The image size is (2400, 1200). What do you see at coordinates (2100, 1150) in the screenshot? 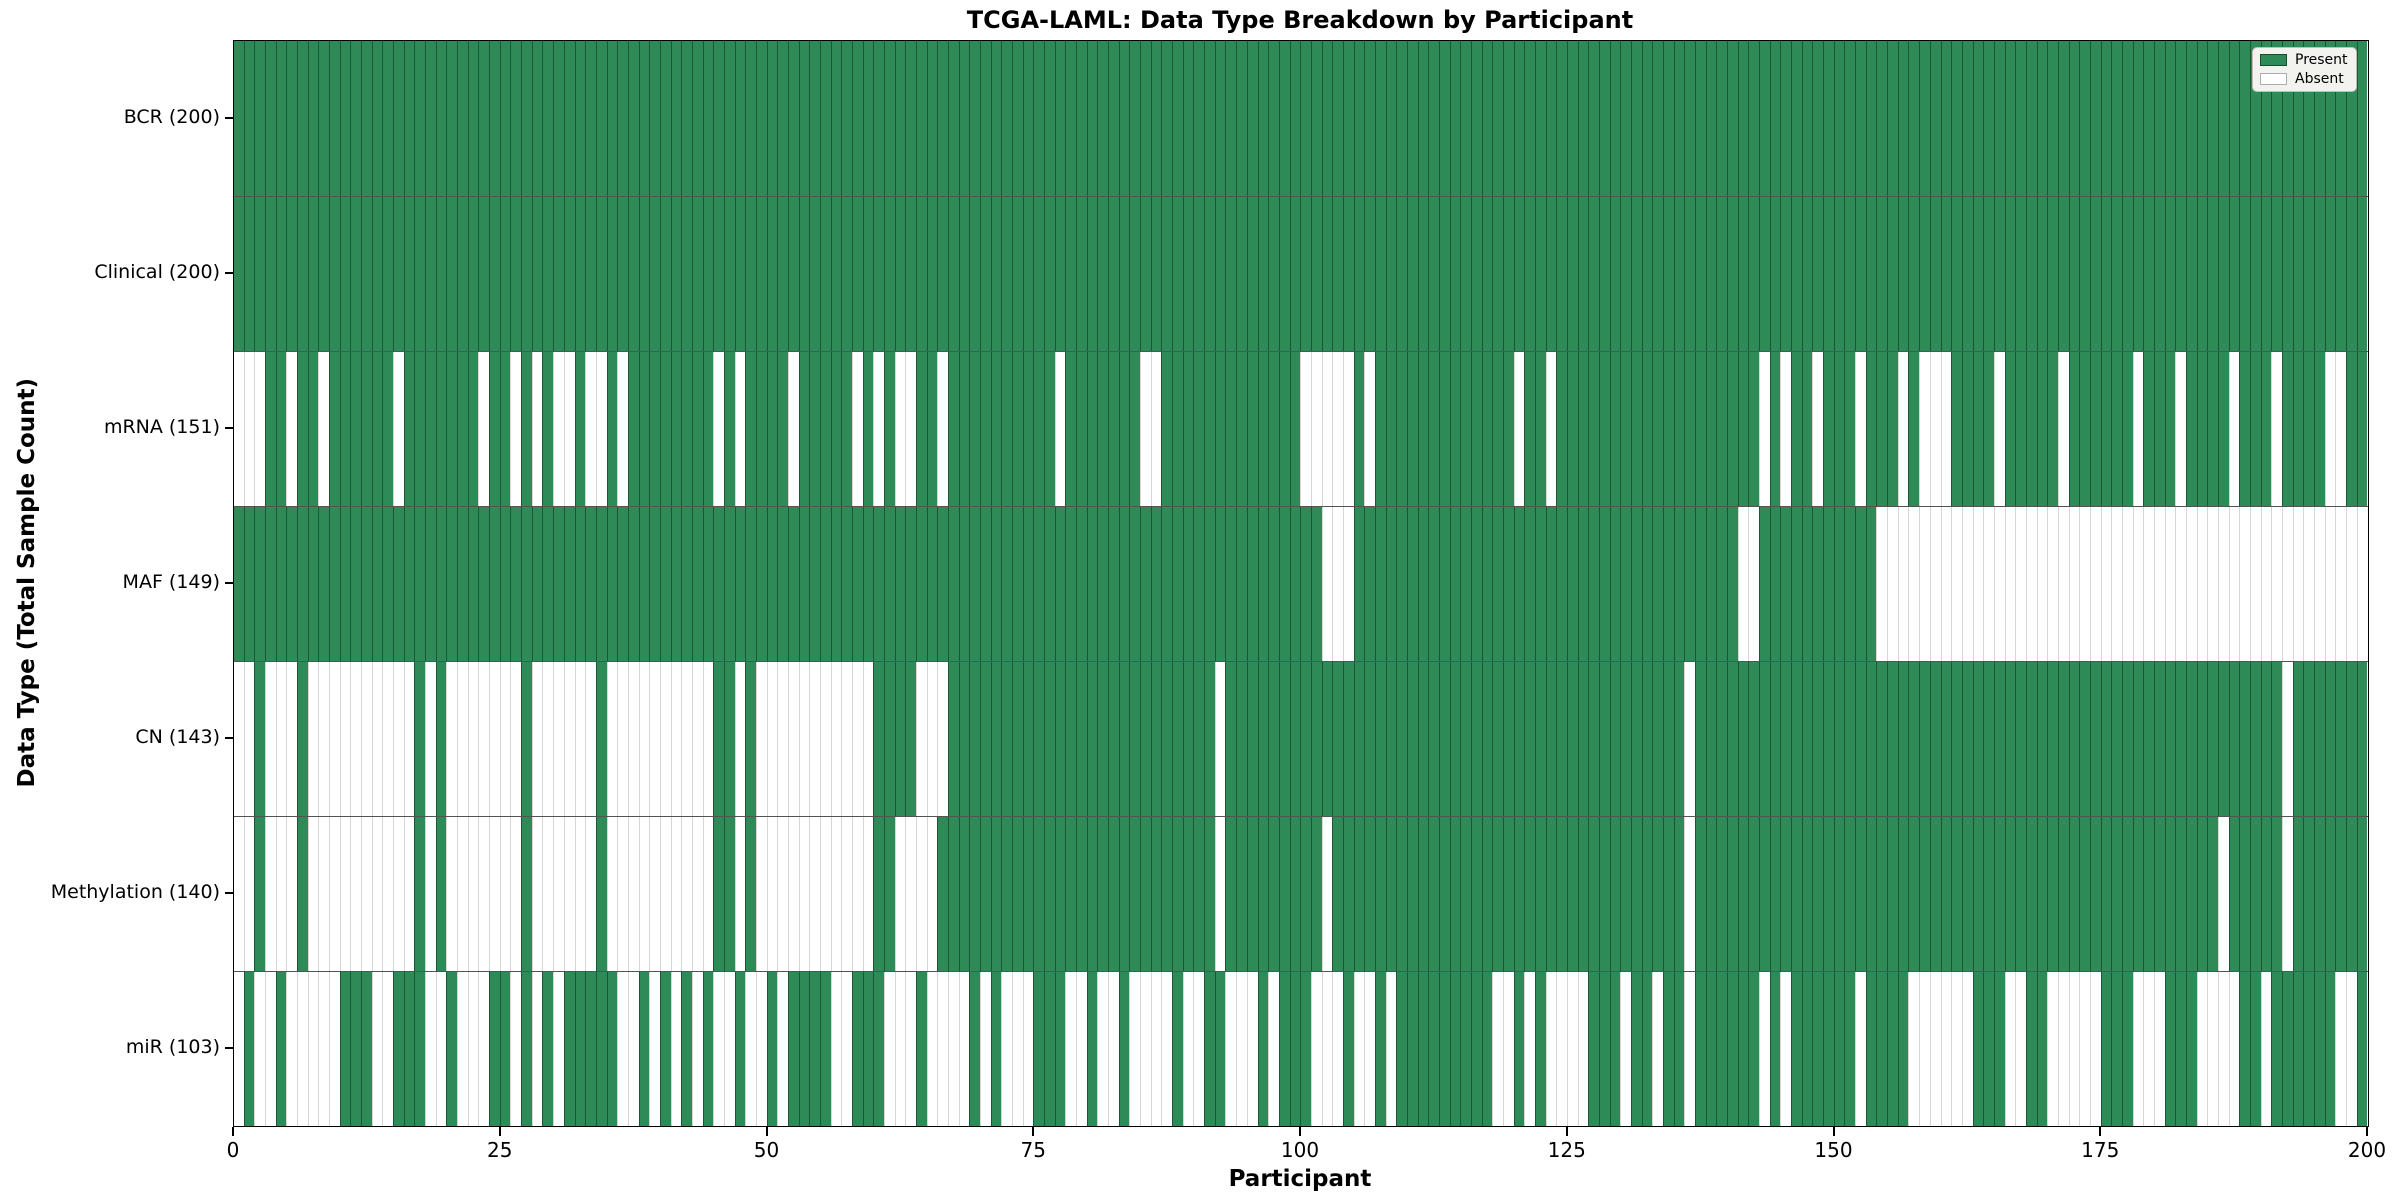
I see `x-tick-label-175: 175` at bounding box center [2100, 1150].